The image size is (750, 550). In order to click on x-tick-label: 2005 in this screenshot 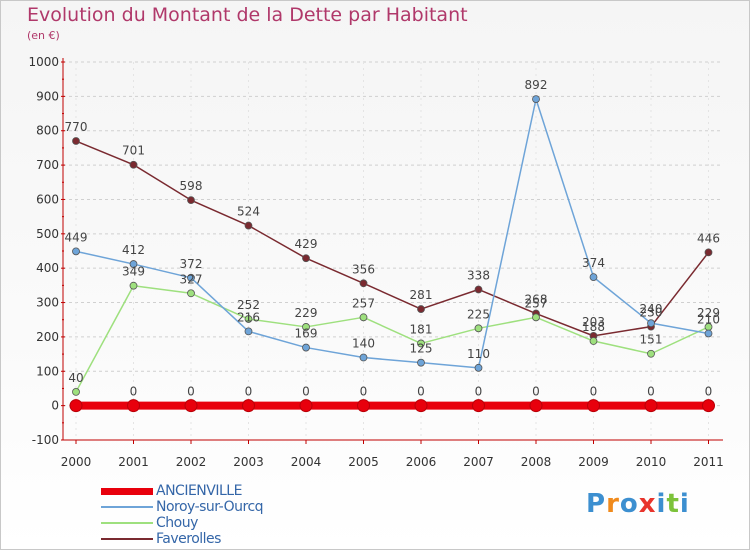, I will do `click(363, 462)`.